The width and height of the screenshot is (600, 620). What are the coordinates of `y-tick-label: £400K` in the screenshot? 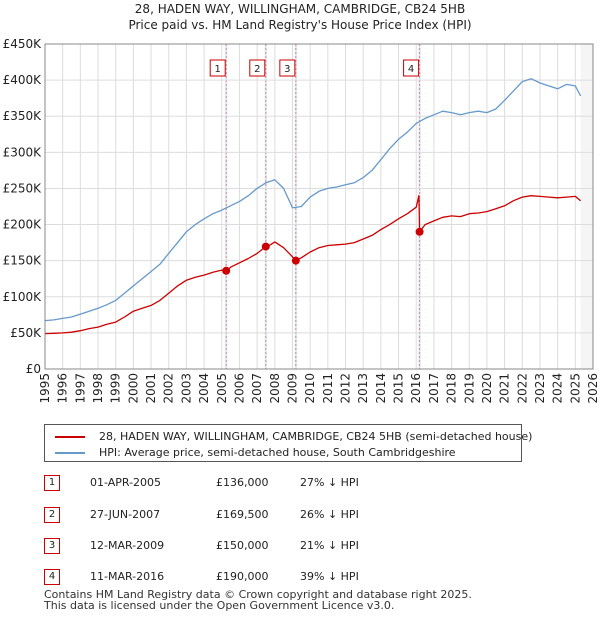 It's located at (23, 80).